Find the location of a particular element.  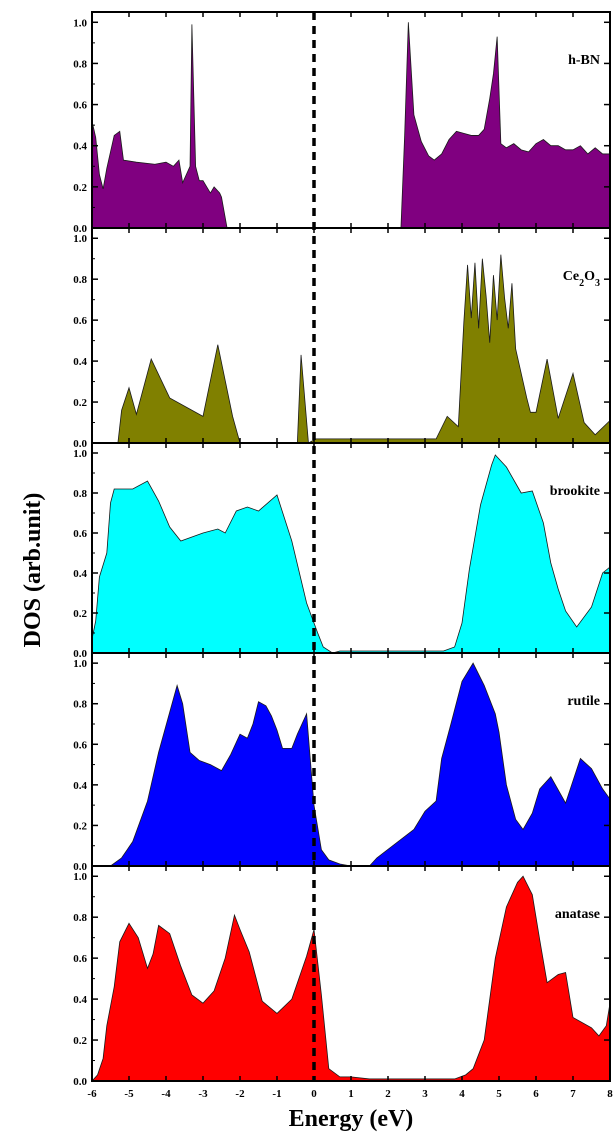

x-axis-title: Energy (eV) is located at coordinates (351, 1119).